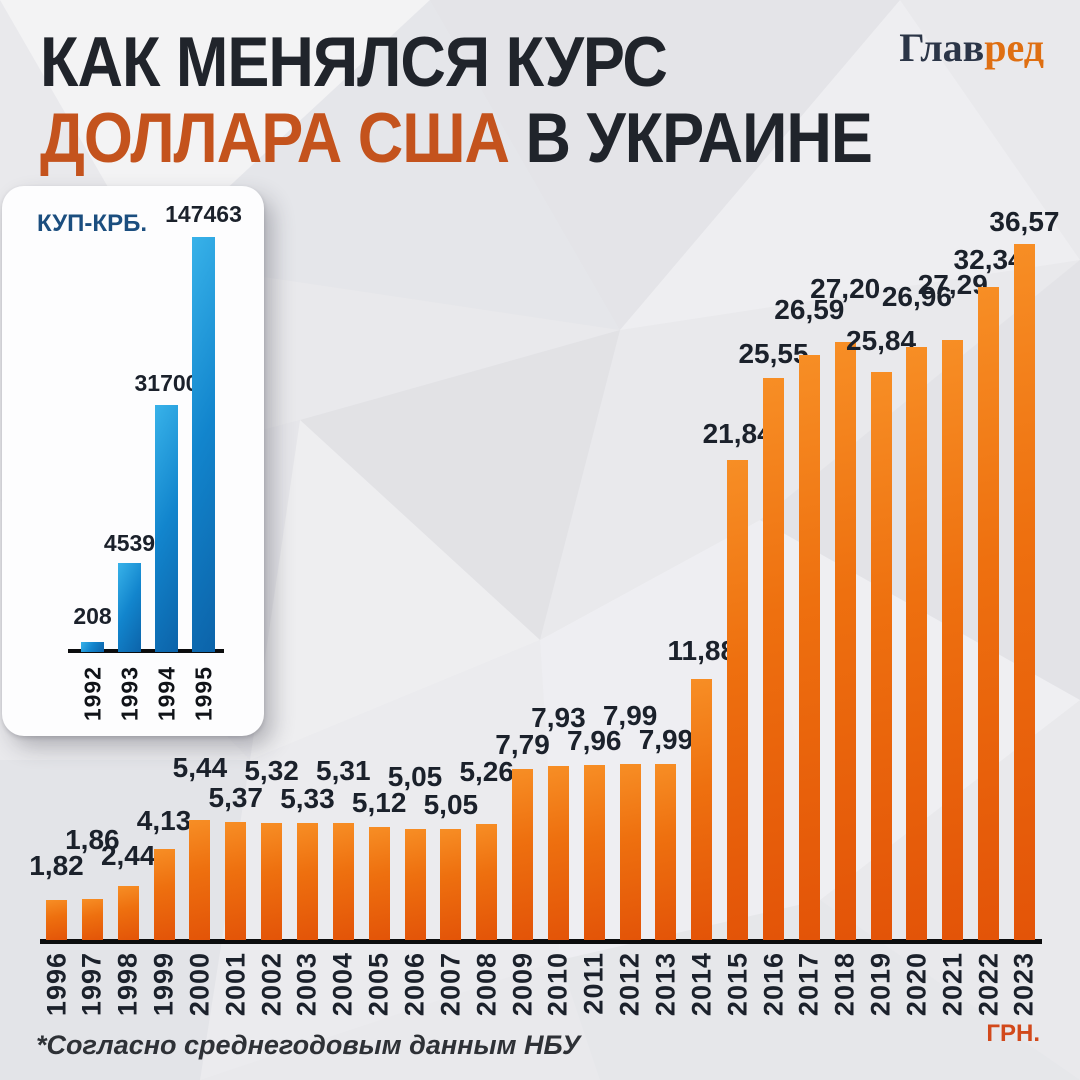 The image size is (1080, 1080). What do you see at coordinates (702, 650) in the screenshot?
I see `bar-value-label: 11,88` at bounding box center [702, 650].